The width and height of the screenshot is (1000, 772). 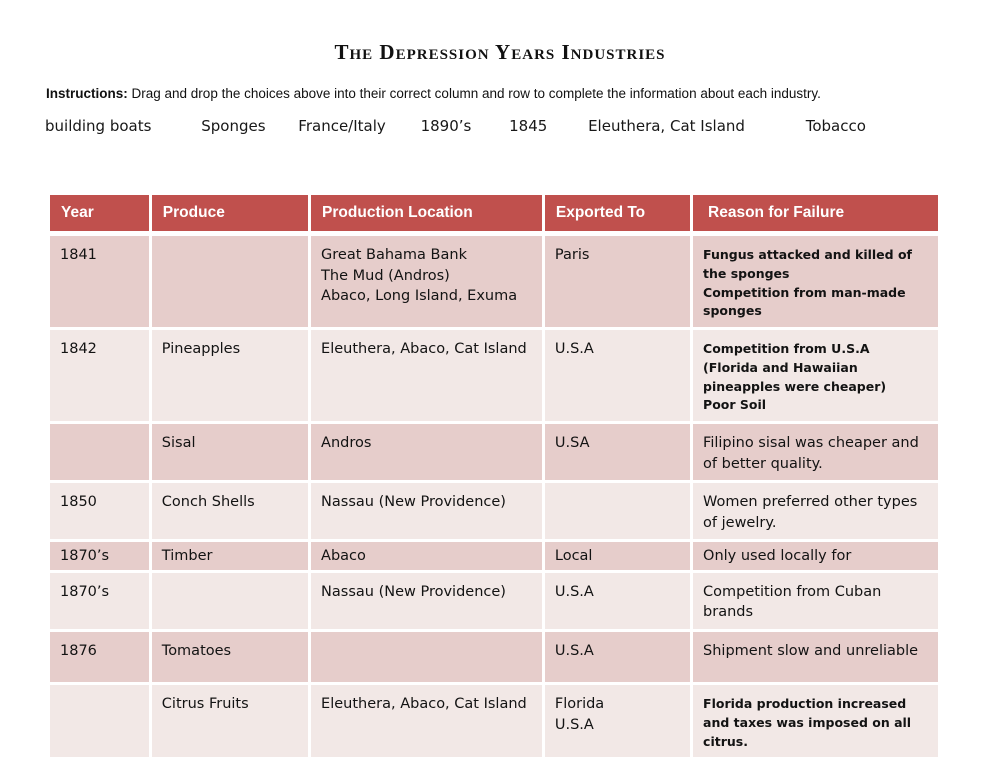 What do you see at coordinates (99, 601) in the screenshot?
I see `cell-year-1870s: 1870’s` at bounding box center [99, 601].